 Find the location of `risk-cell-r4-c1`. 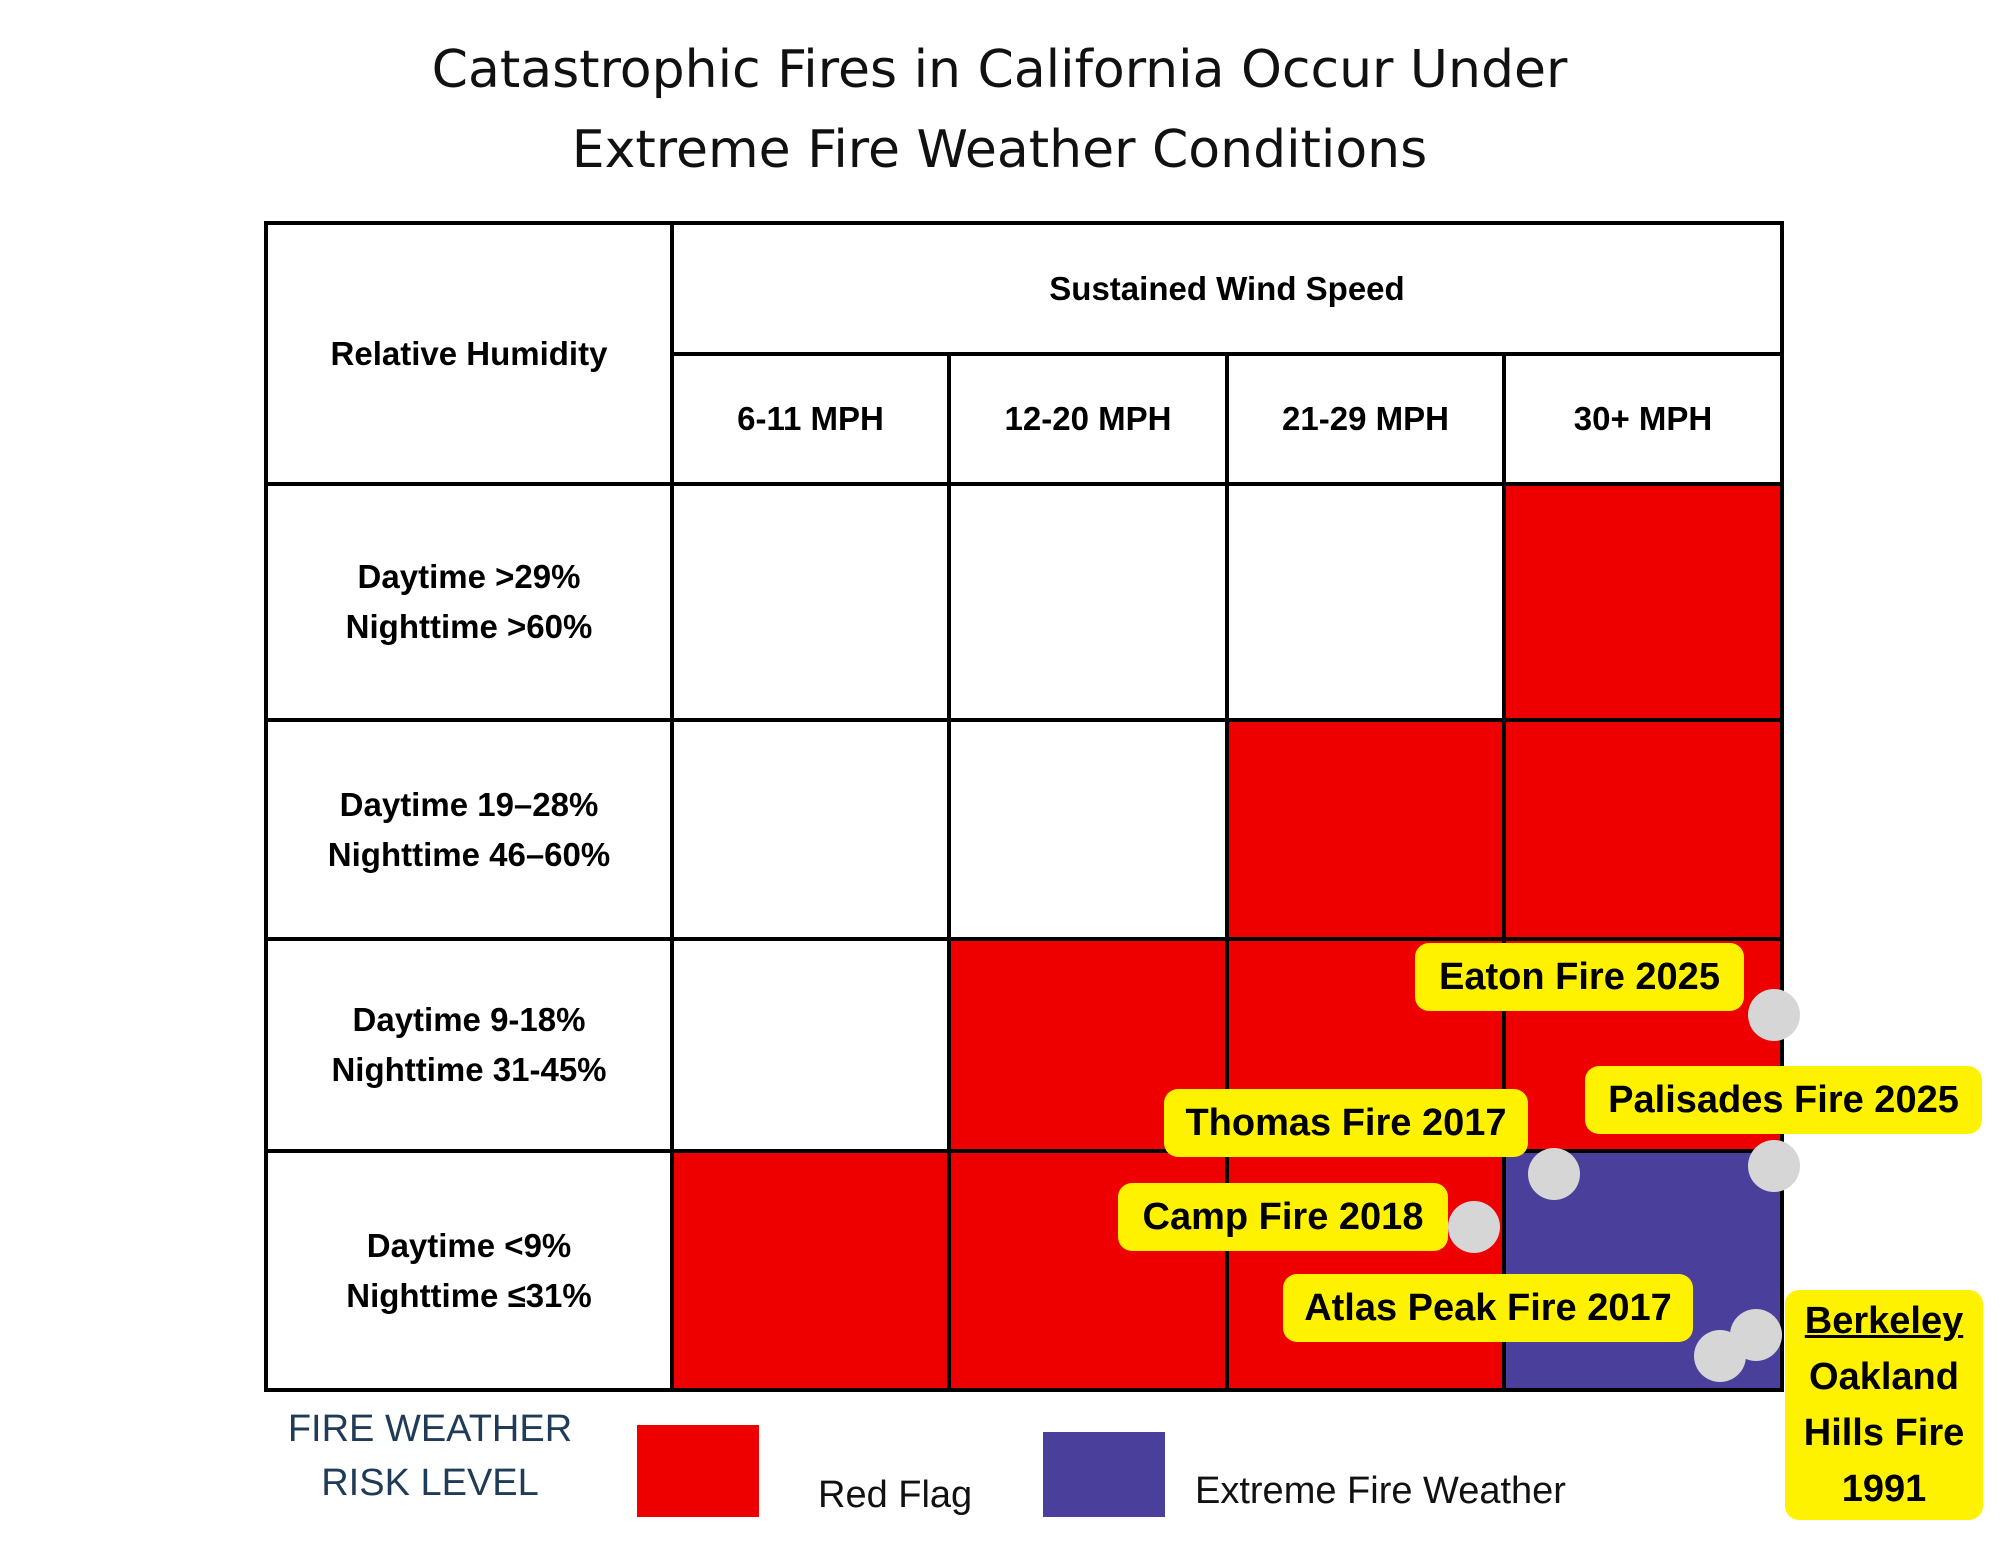

risk-cell-r4-c1 is located at coordinates (810, 1270).